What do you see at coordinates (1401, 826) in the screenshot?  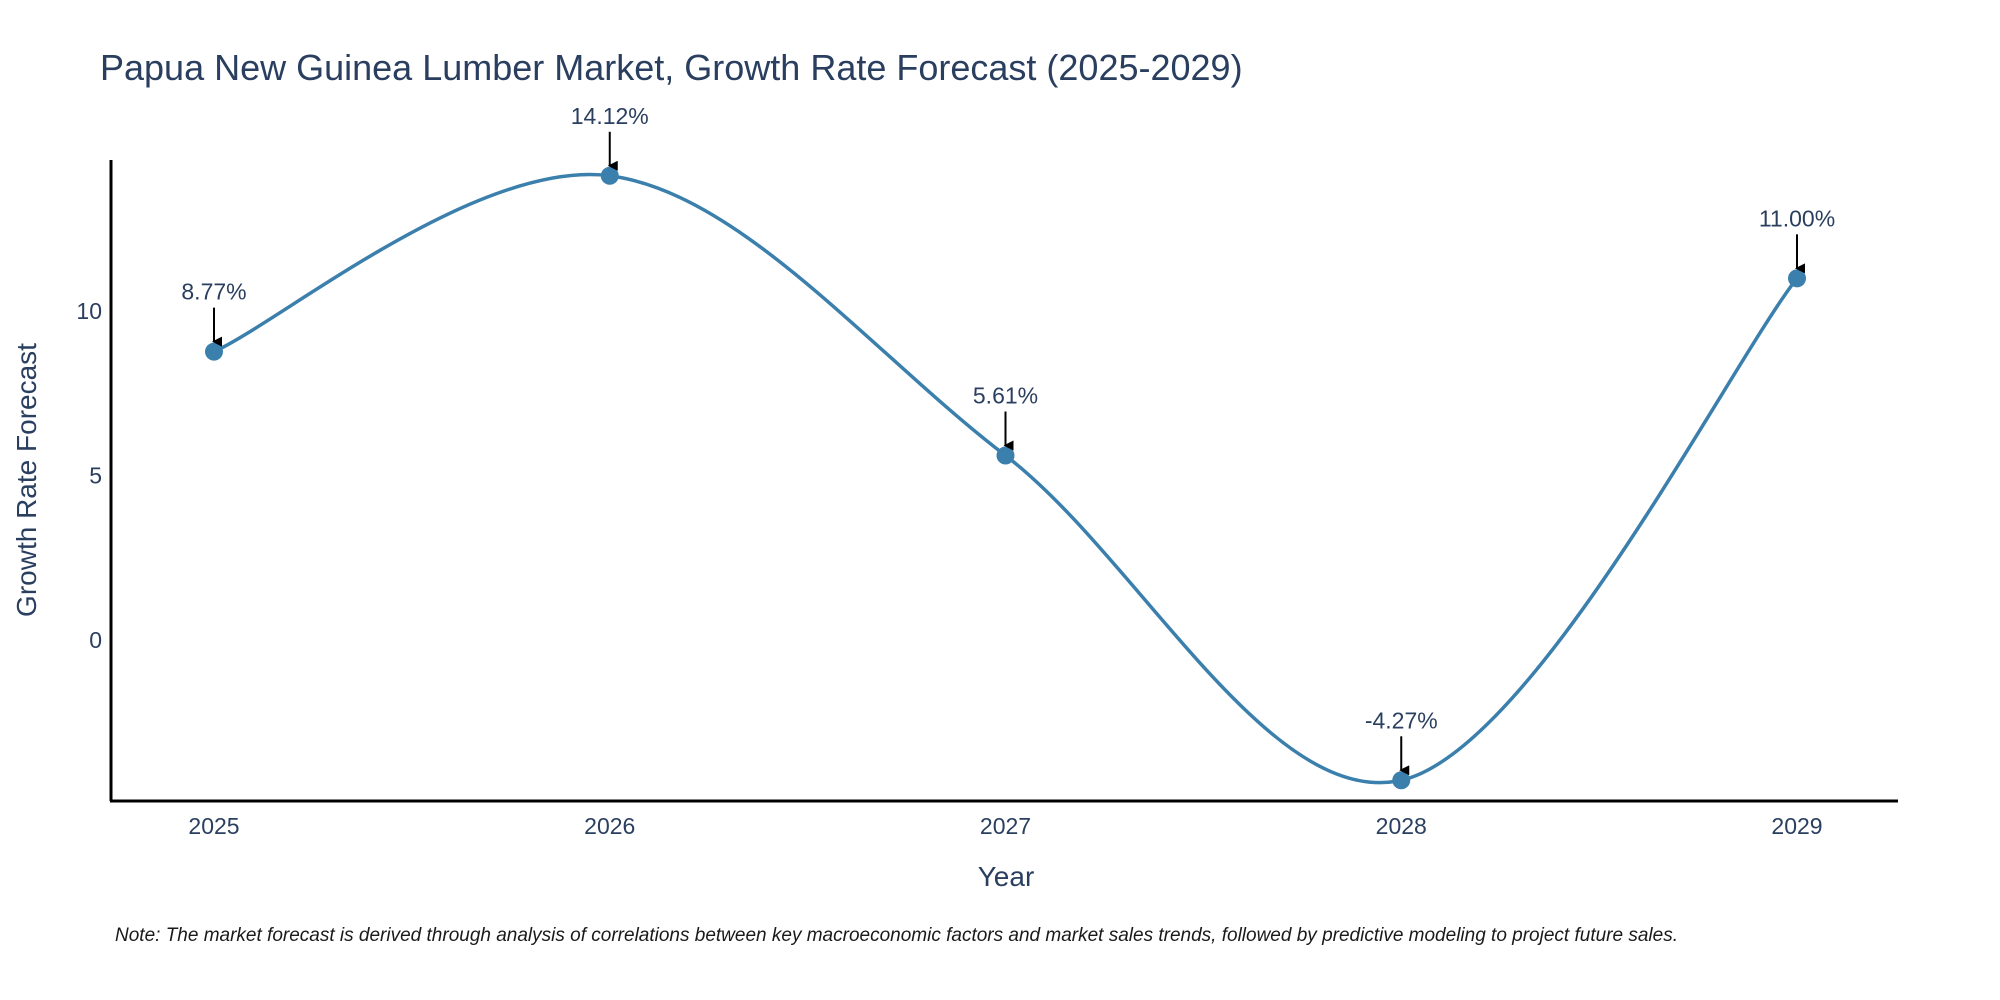 I see `x-tick-label: 2028` at bounding box center [1401, 826].